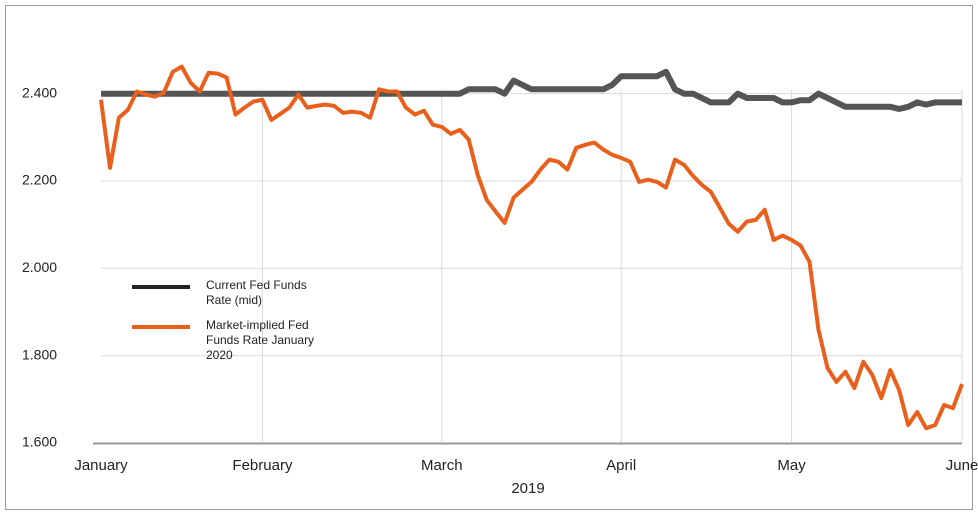 The image size is (978, 514). I want to click on x-tick-label: June, so click(962, 465).